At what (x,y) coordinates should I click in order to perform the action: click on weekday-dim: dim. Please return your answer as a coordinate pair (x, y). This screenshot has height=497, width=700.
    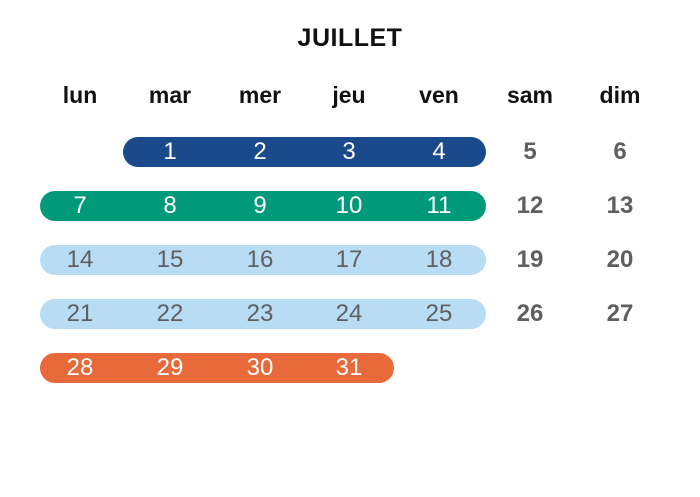
    Looking at the image, I should click on (620, 95).